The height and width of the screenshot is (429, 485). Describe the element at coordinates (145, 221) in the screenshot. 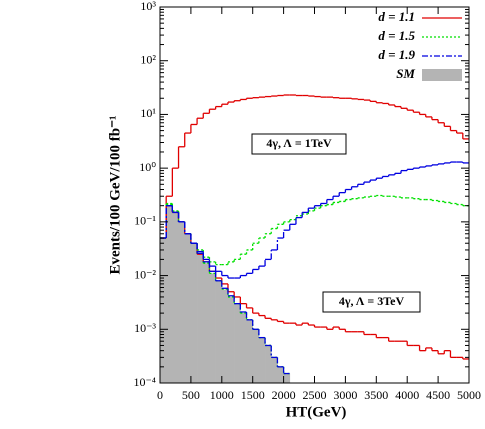

I see `y-tick-label: 10⁻¹` at that location.